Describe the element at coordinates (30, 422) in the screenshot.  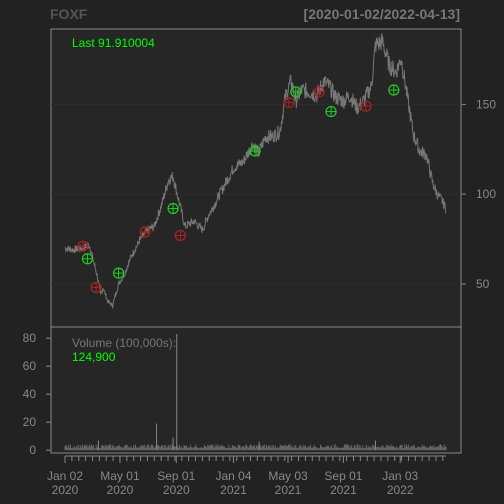
I see `volume-tick-label: 20` at that location.